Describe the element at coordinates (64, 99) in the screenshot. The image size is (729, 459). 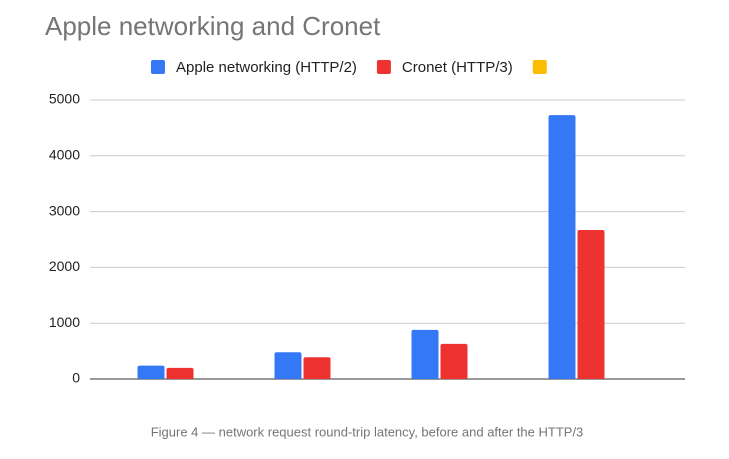
I see `y-tick-label: 5000` at that location.